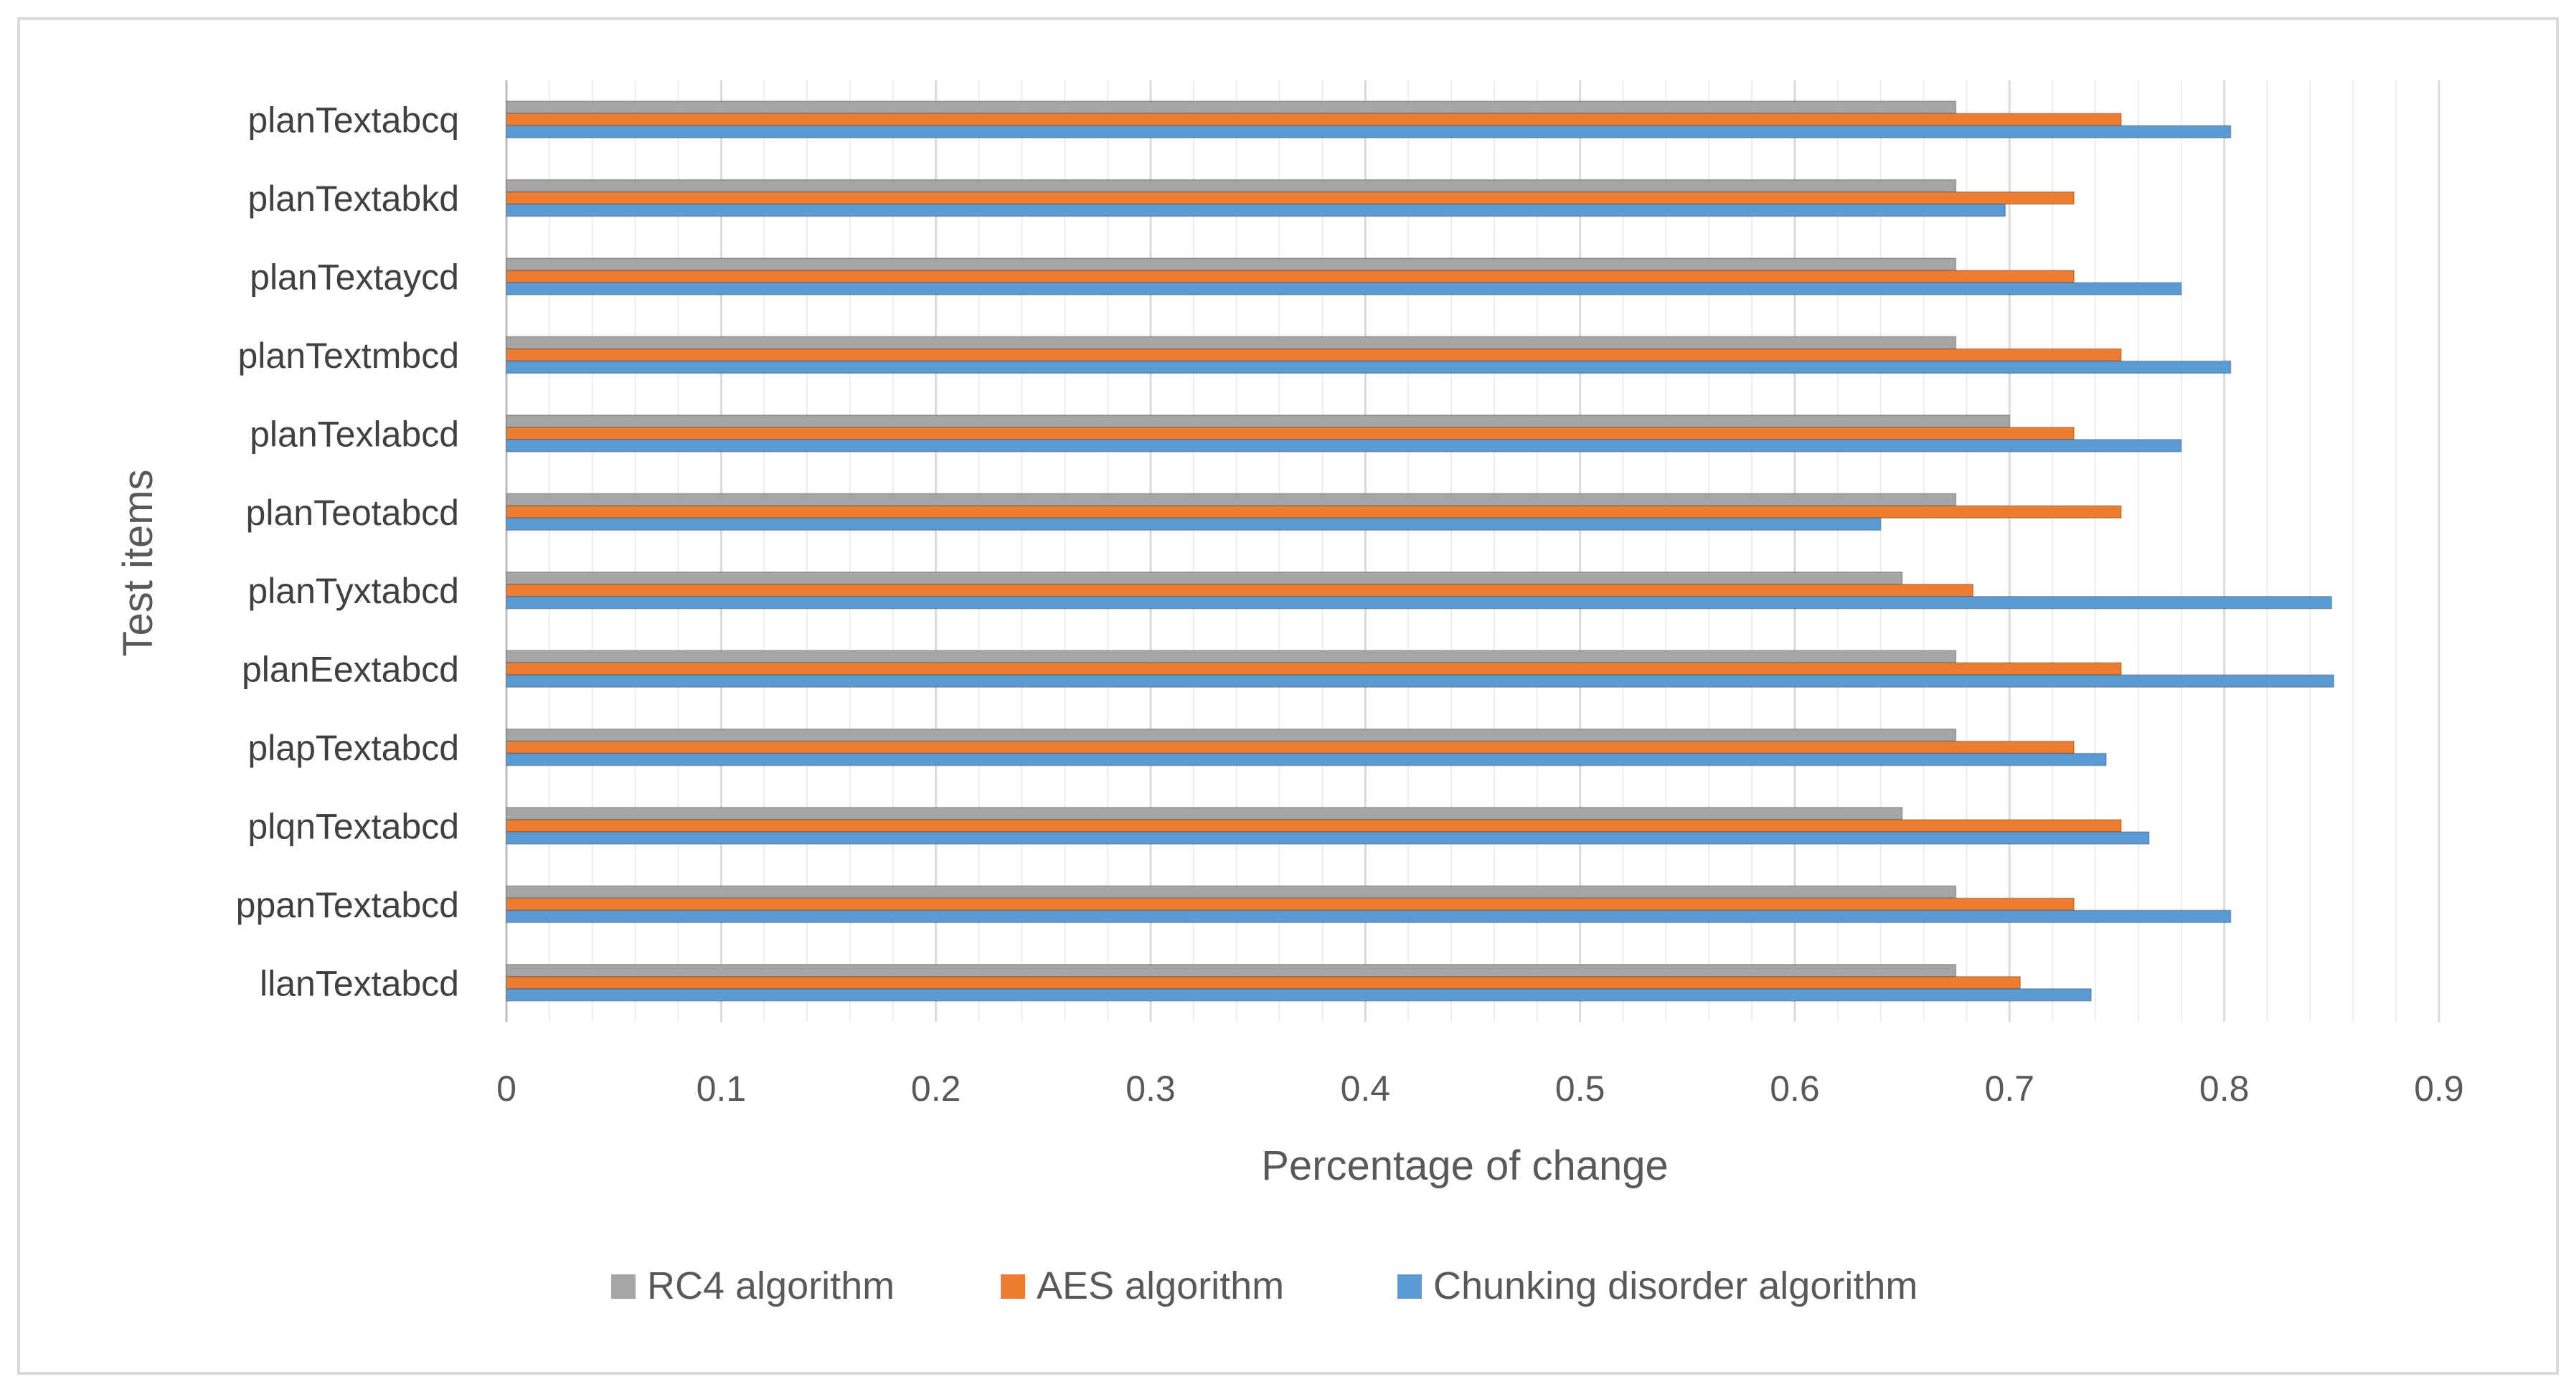 The image size is (2576, 1392). What do you see at coordinates (1580, 1089) in the screenshot?
I see `x-tick-label: 0.5` at bounding box center [1580, 1089].